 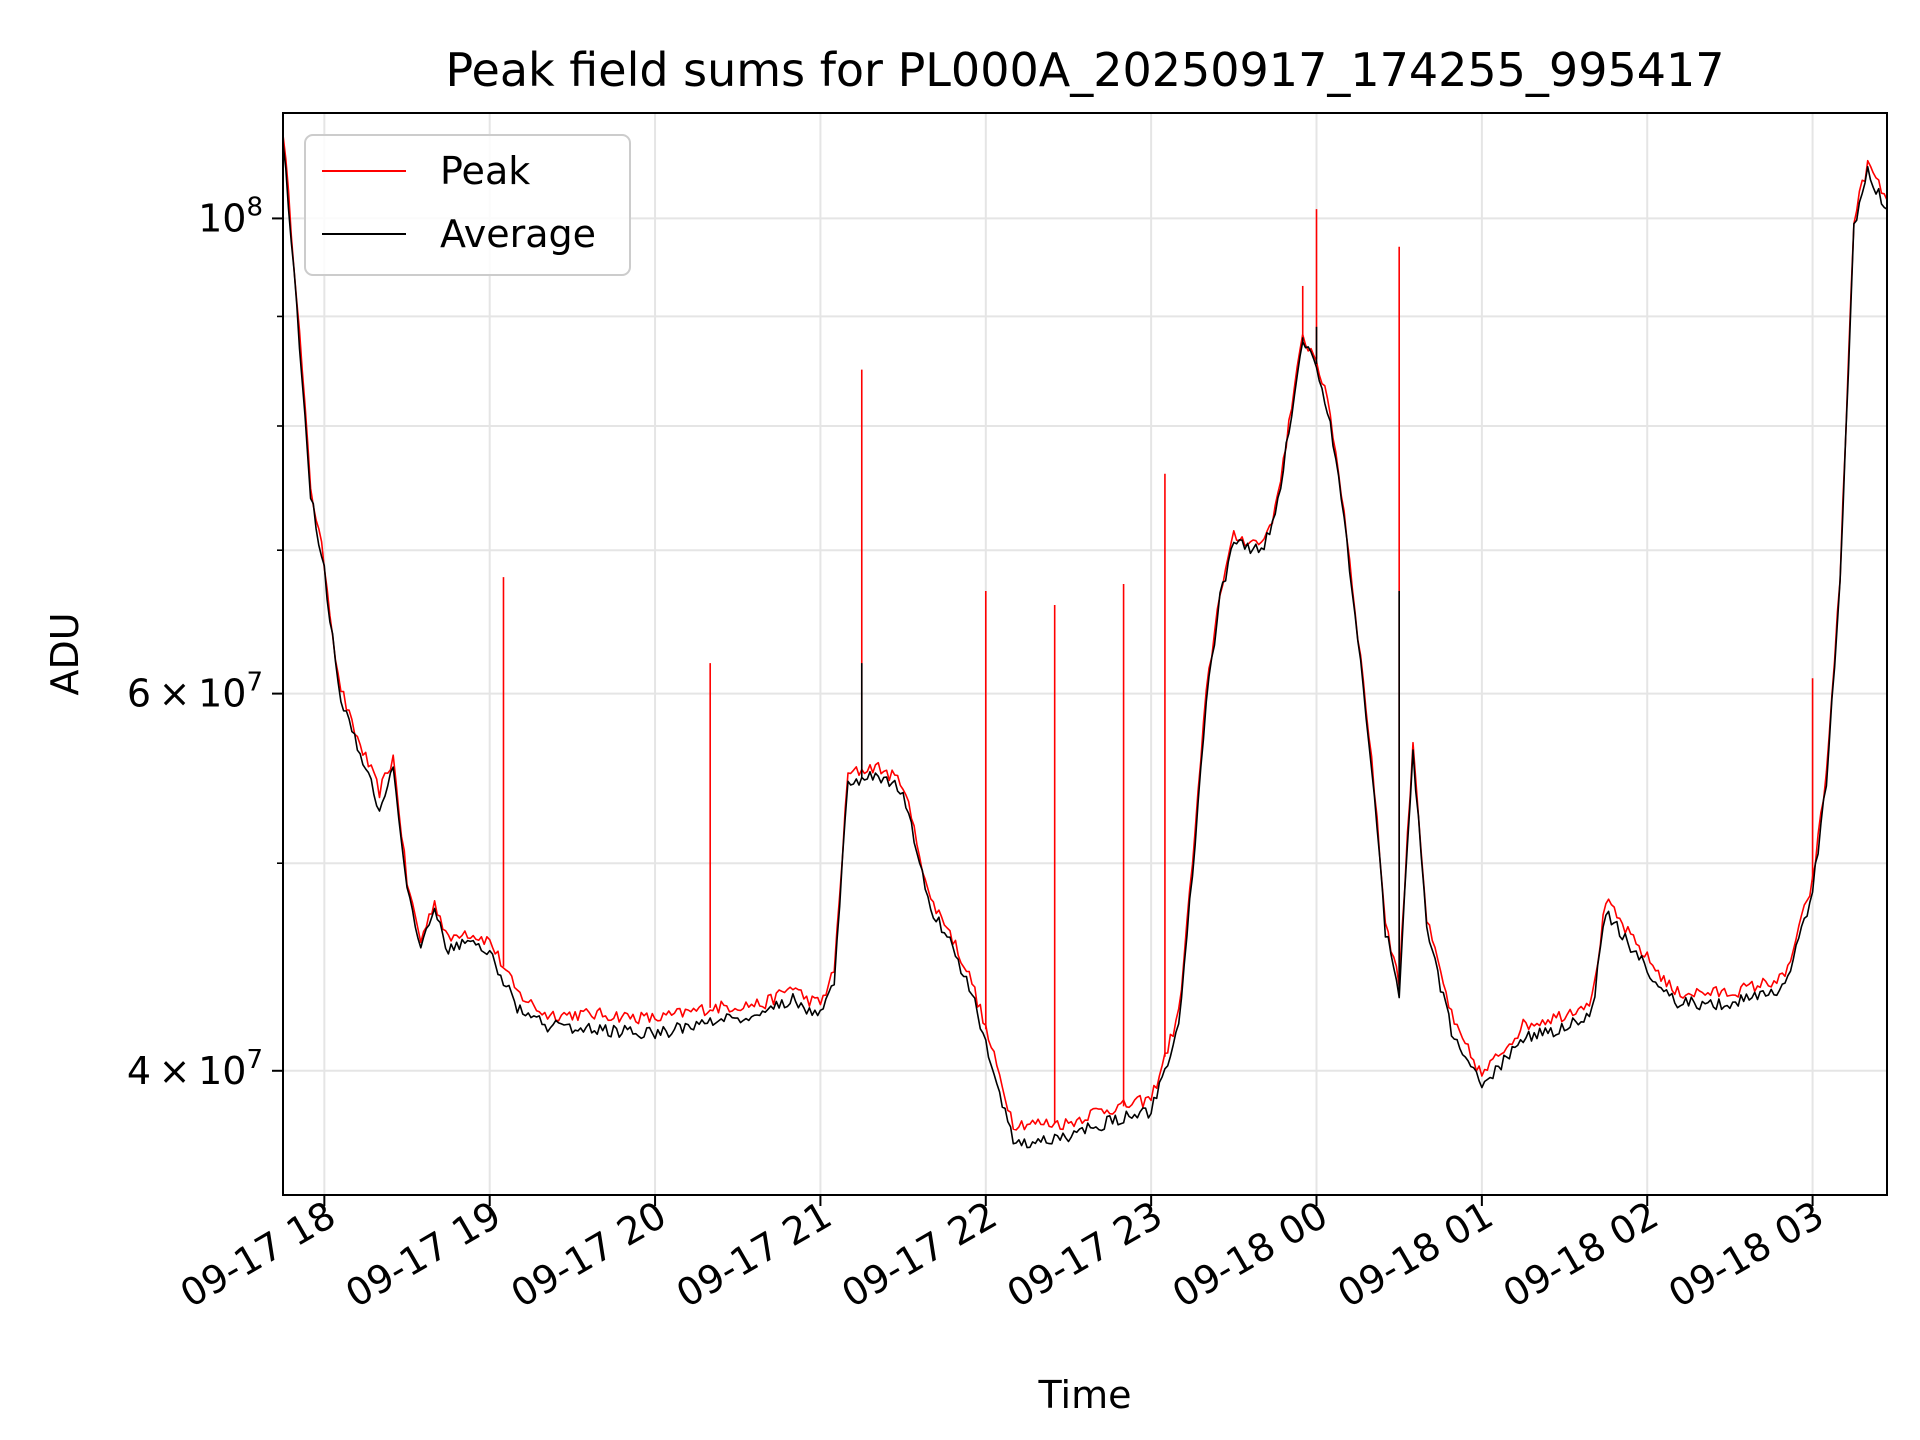 What do you see at coordinates (205, 642) in the screenshot?
I see `y-axis-ticks: 4 × 107 6 × 107 108` at bounding box center [205, 642].